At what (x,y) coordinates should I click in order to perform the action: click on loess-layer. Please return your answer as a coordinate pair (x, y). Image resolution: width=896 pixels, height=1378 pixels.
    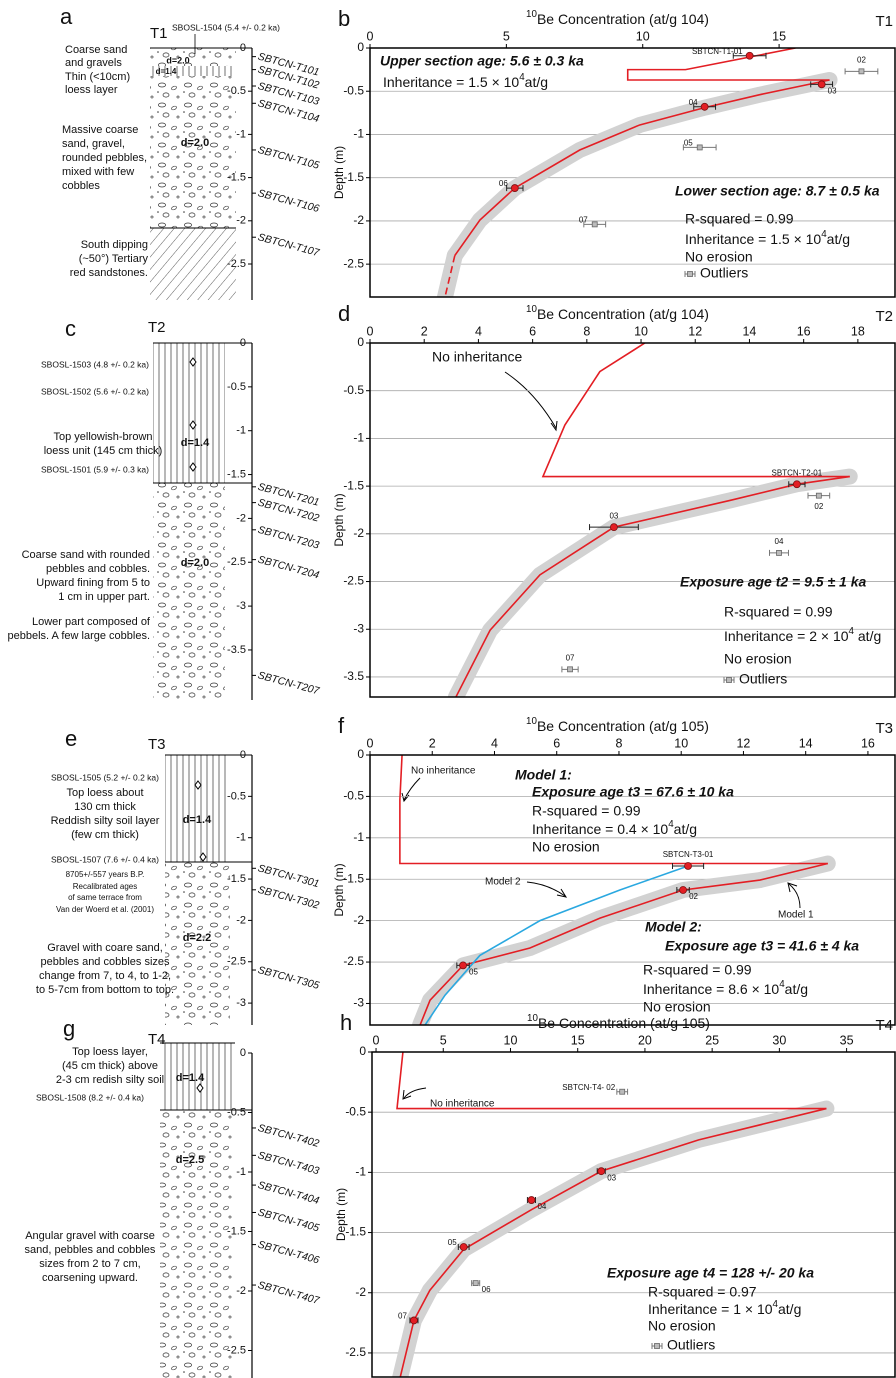
    Looking at the image, I should click on (189, 413).